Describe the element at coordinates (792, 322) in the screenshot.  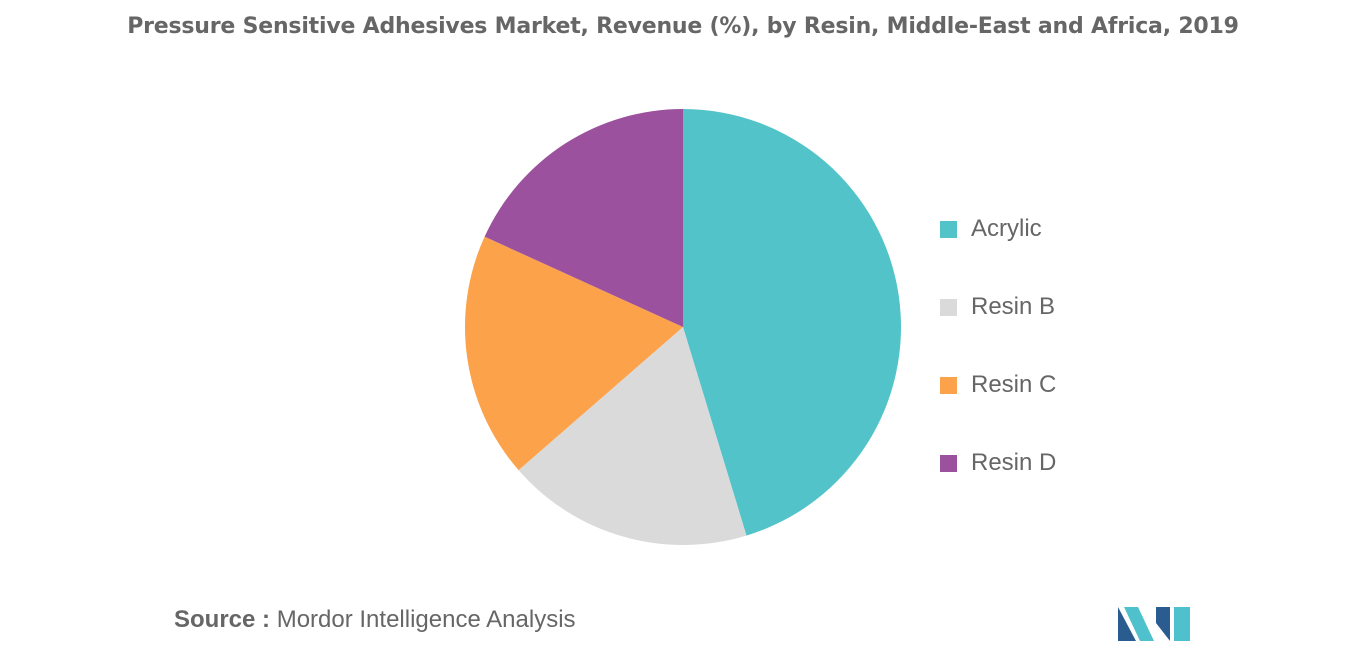
I see `pie-slice-acrylic` at that location.